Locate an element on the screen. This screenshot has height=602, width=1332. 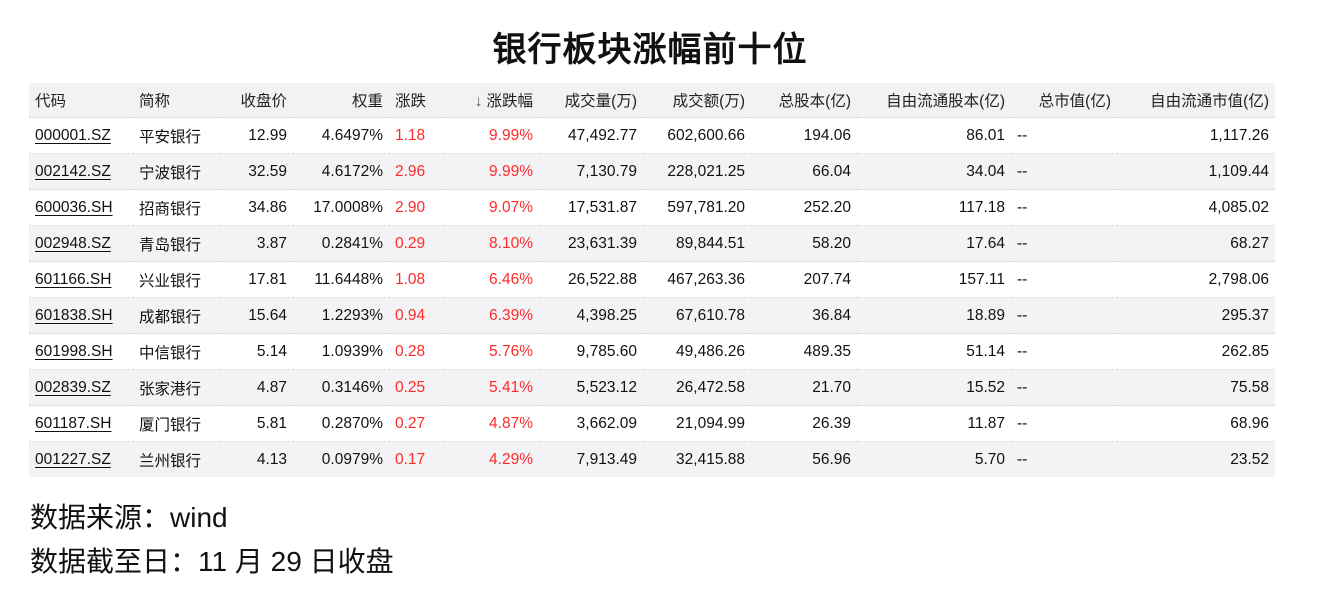
cell-close: 34.86 is located at coordinates (267, 207).